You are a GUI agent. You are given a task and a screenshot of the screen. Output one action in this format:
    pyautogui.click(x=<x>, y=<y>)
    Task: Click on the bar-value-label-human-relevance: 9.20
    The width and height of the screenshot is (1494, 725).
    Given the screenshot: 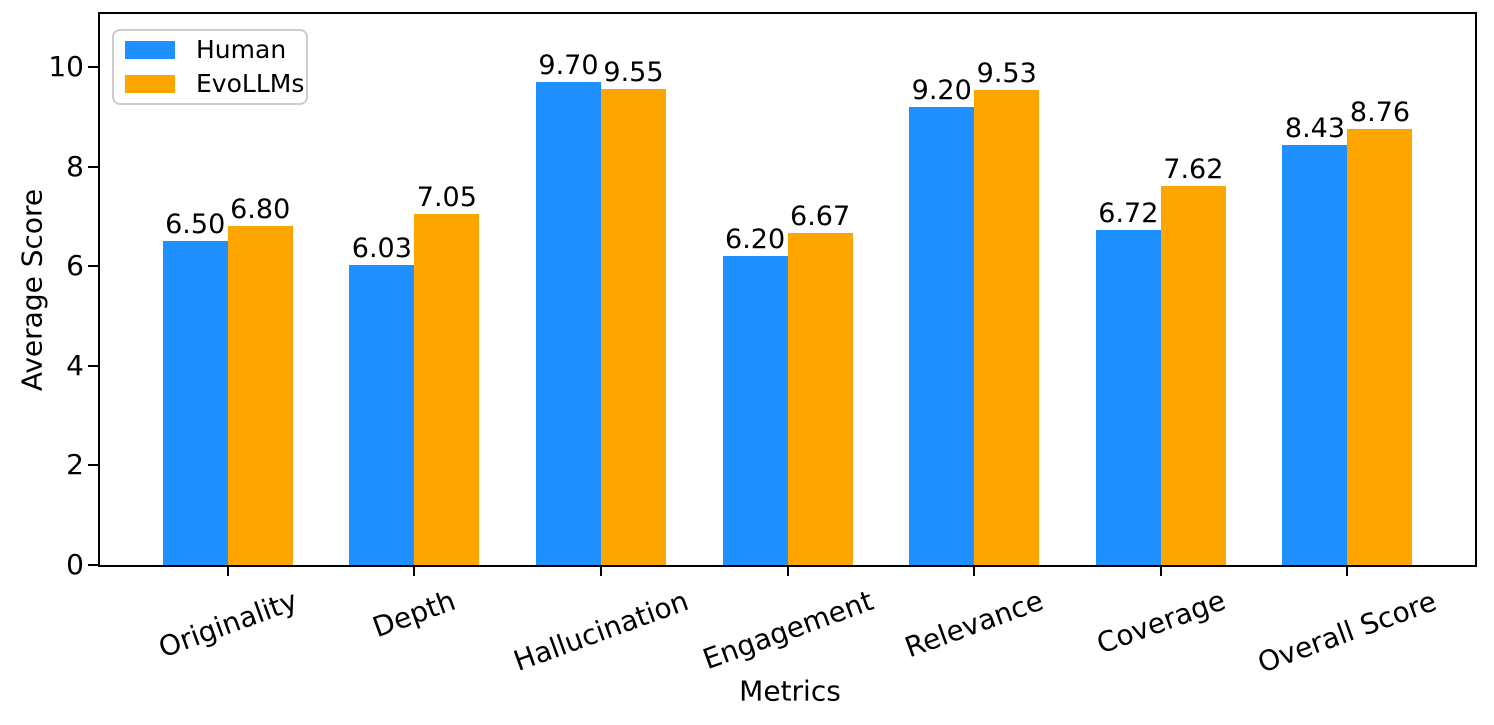 What is the action you would take?
    pyautogui.click(x=941, y=90)
    